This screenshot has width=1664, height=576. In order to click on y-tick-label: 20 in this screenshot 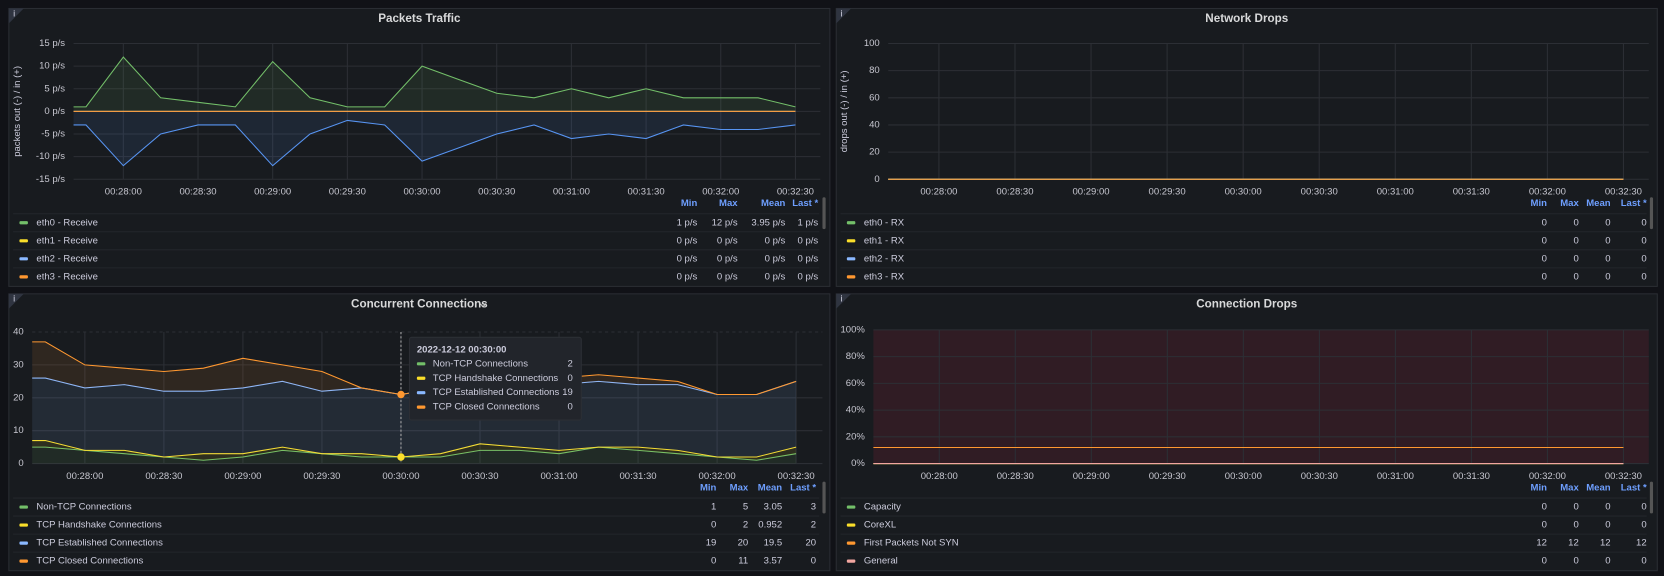, I will do `click(18, 397)`.